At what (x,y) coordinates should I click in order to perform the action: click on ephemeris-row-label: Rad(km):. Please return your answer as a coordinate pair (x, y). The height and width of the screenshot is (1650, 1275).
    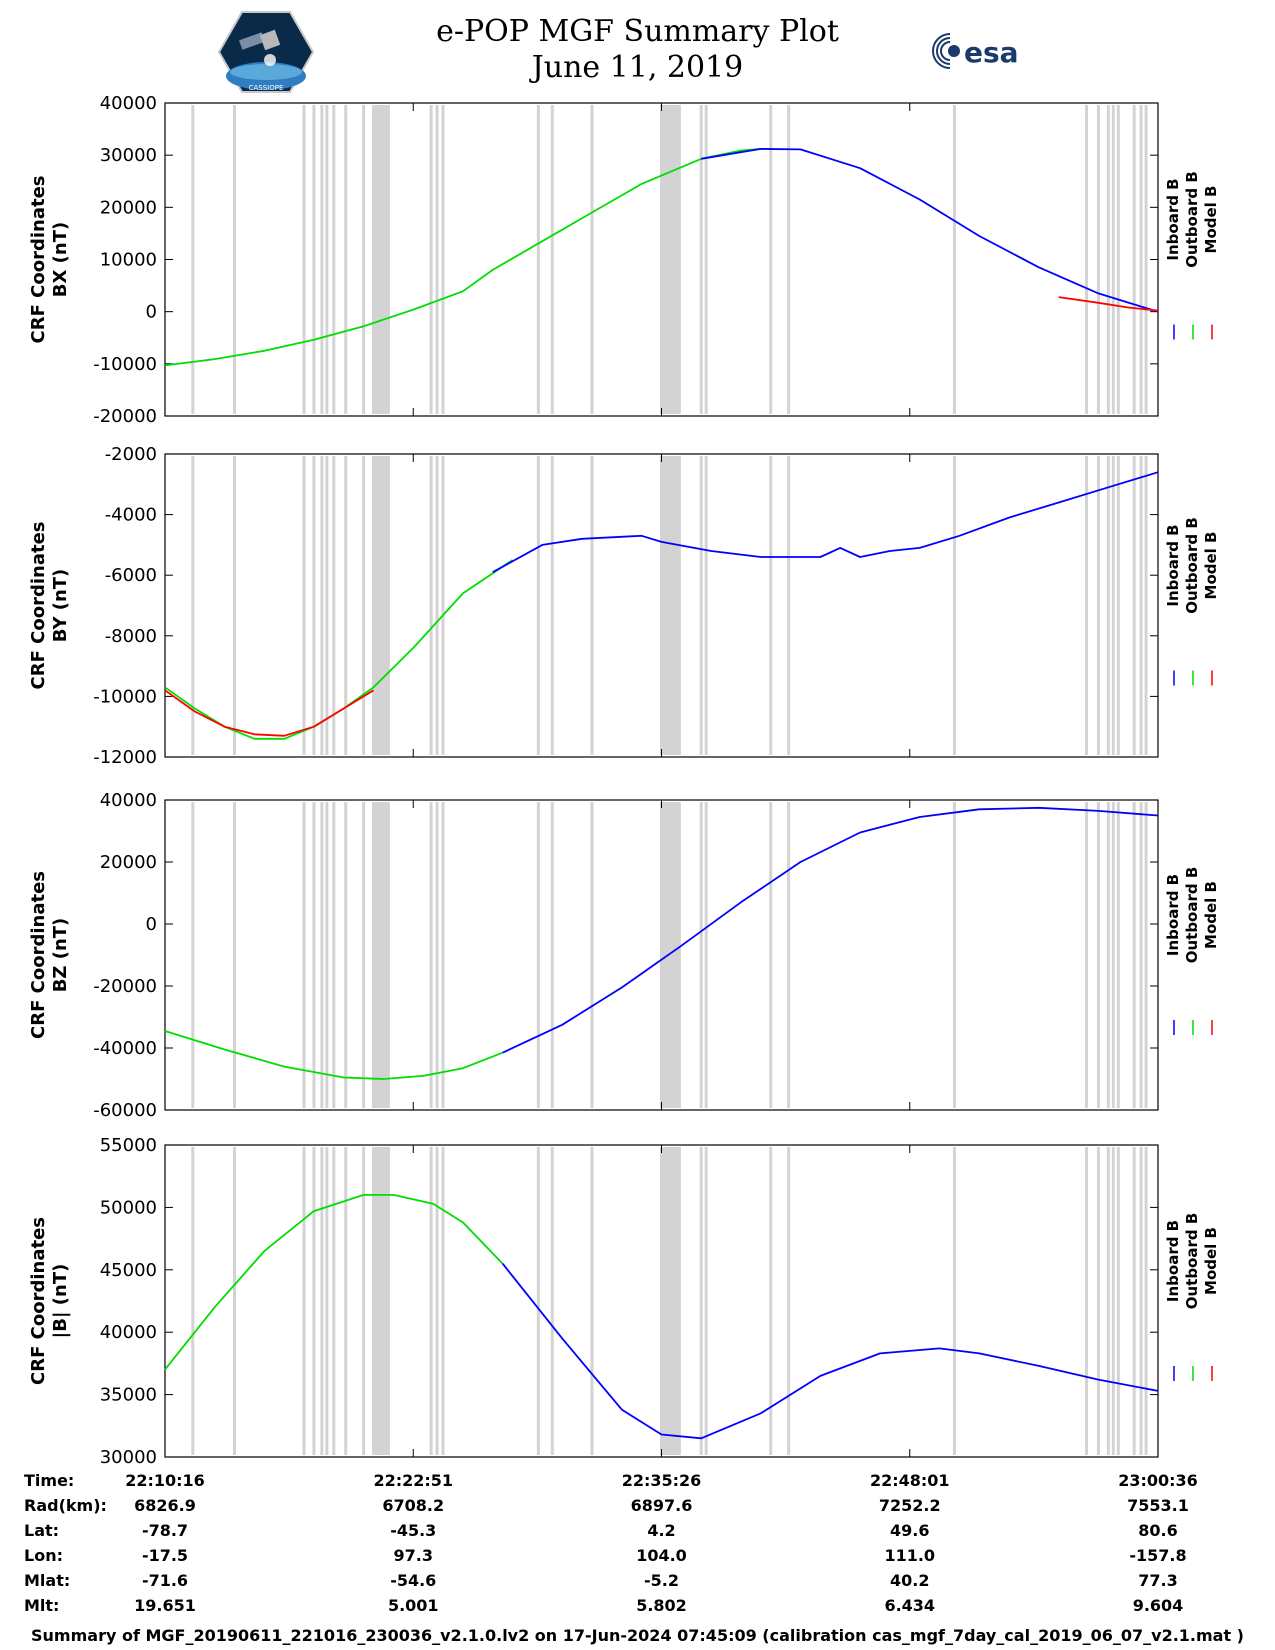
    Looking at the image, I should click on (65, 1505).